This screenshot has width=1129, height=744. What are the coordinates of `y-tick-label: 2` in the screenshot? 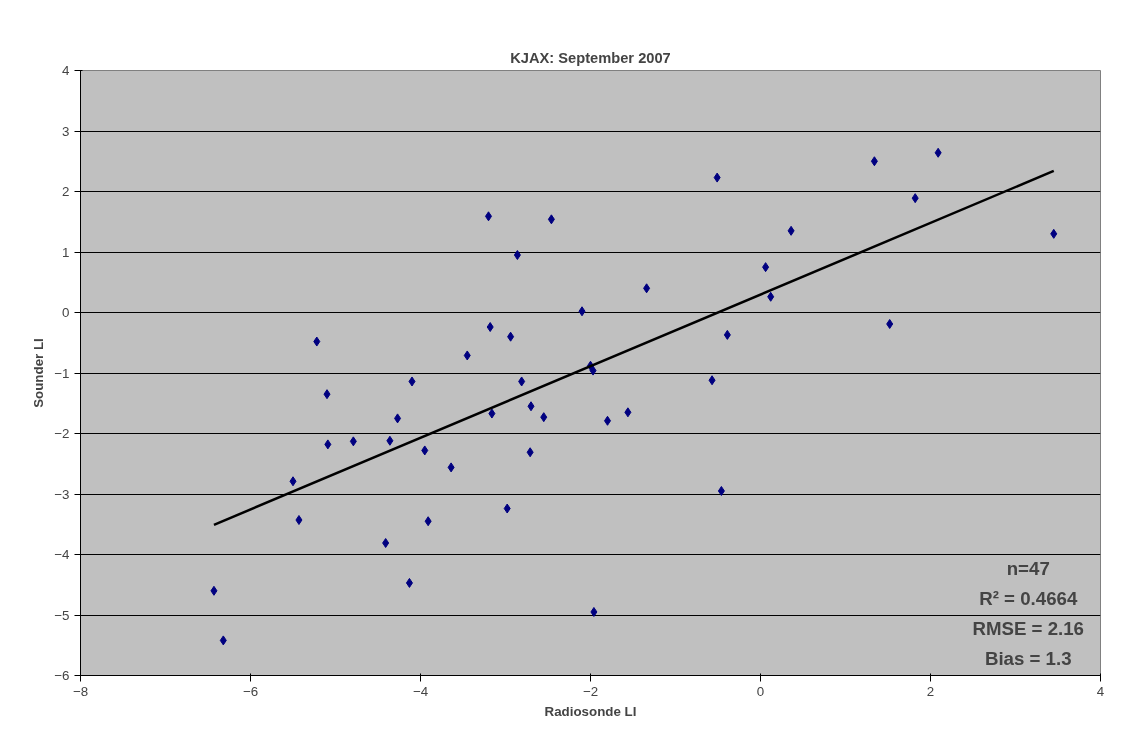 It's located at (66, 191).